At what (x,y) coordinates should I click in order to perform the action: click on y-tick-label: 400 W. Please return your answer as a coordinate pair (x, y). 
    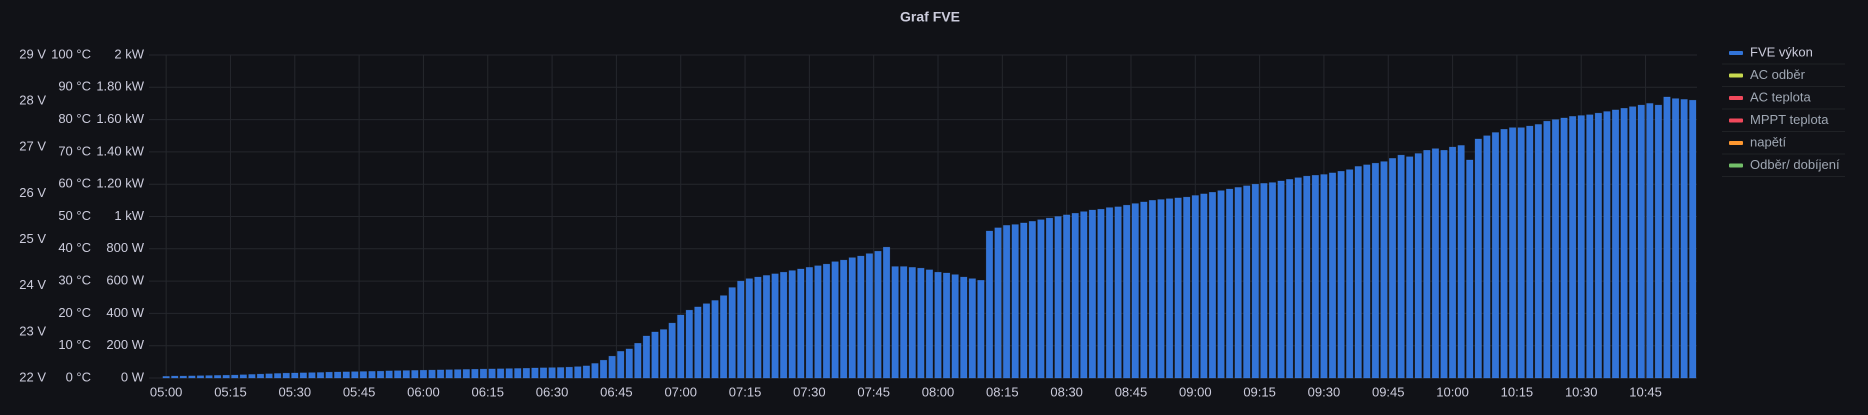
    Looking at the image, I should click on (125, 312).